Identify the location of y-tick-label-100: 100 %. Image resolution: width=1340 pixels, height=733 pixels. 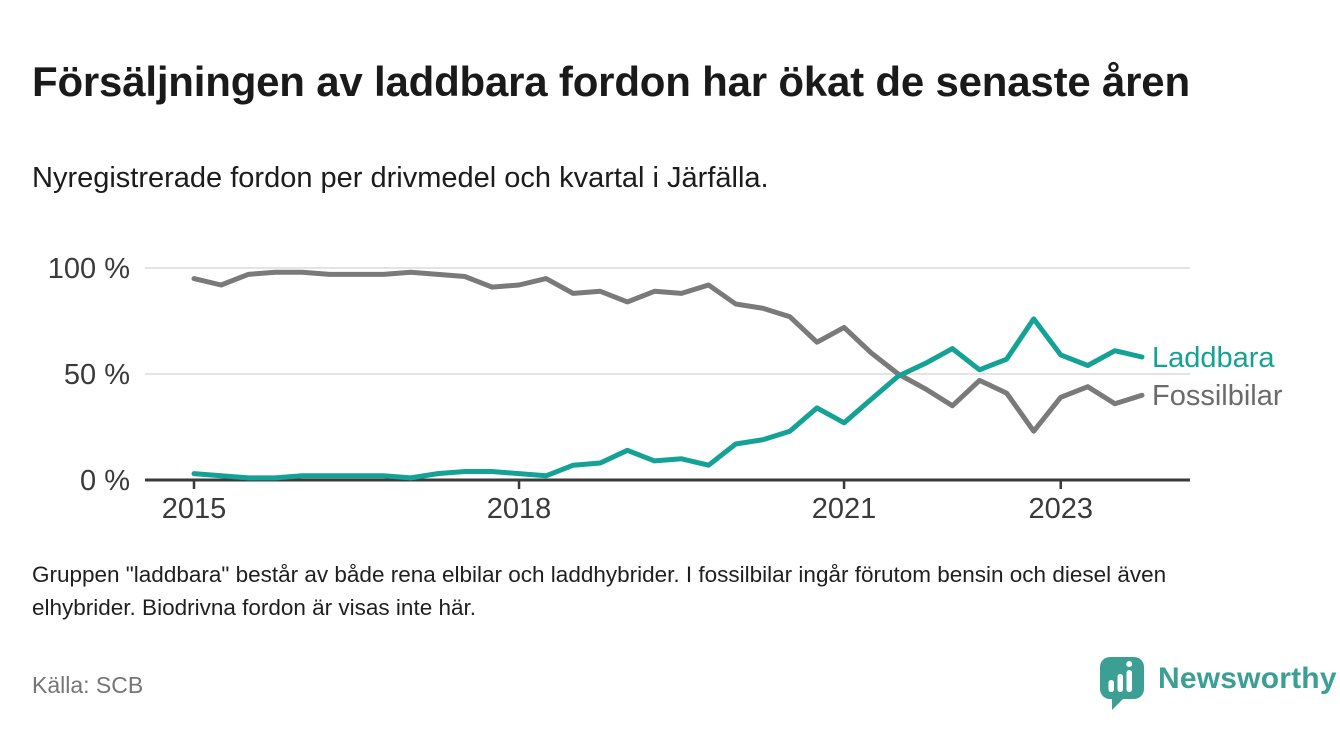
(89, 269).